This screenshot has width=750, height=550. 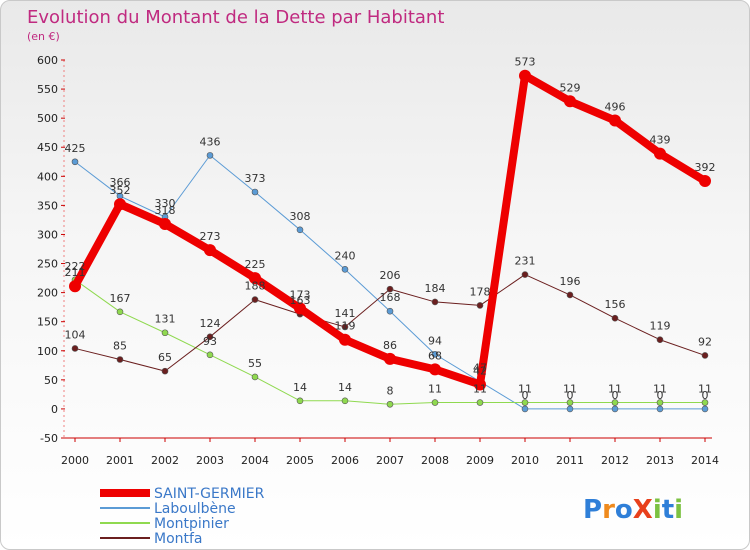 What do you see at coordinates (47, 60) in the screenshot?
I see `y-tick-label: 600` at bounding box center [47, 60].